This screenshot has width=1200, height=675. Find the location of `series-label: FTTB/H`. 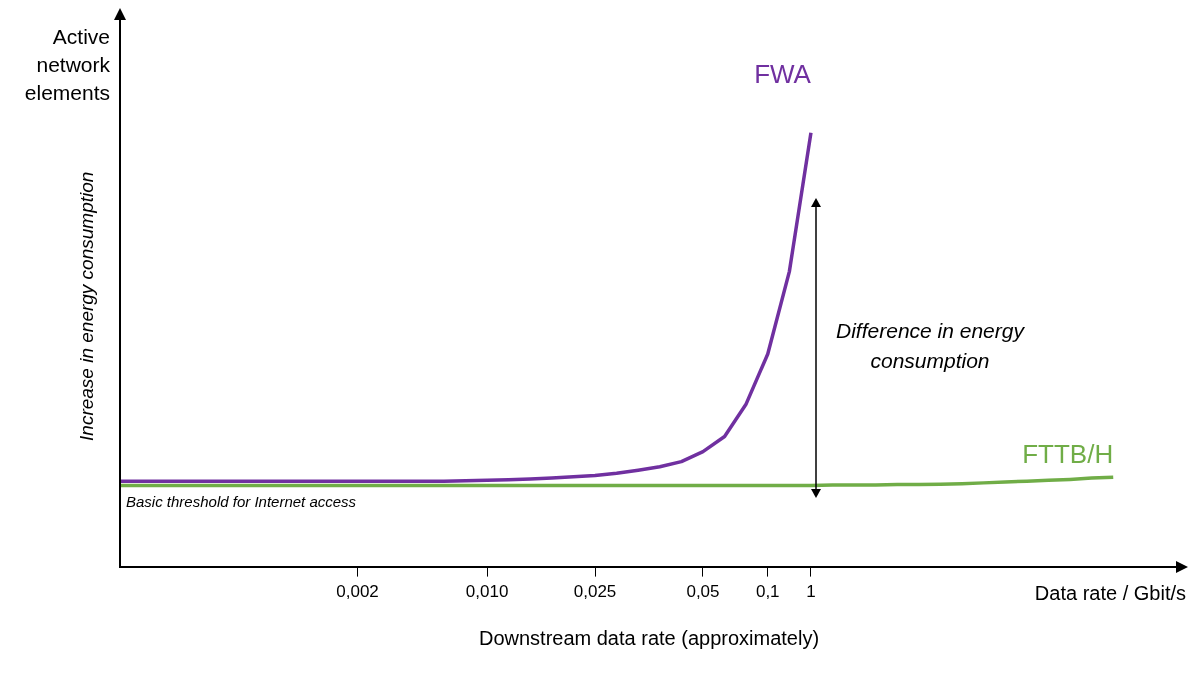

series-label: FTTB/H is located at coordinates (1068, 454).